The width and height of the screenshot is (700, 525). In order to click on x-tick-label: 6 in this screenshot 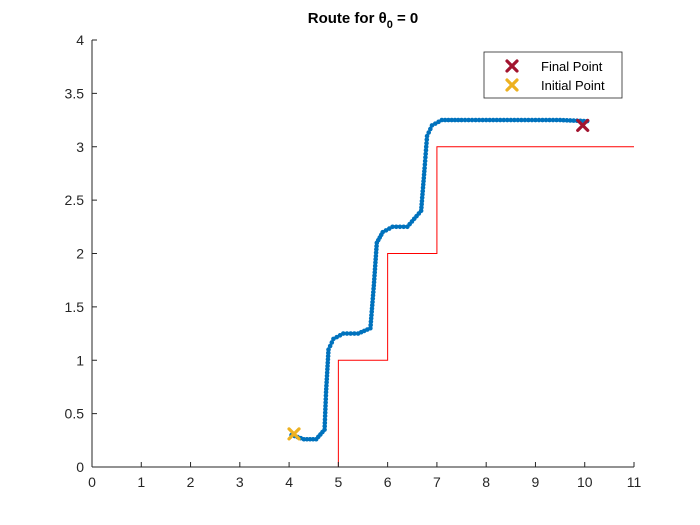, I will do `click(388, 482)`.